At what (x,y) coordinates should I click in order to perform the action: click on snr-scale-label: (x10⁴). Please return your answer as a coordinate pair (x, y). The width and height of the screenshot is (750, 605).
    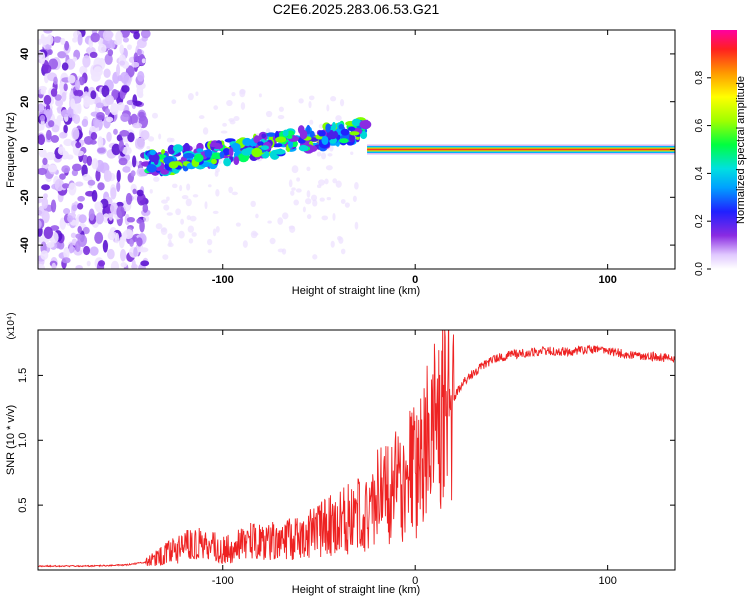
    Looking at the image, I should click on (11, 325).